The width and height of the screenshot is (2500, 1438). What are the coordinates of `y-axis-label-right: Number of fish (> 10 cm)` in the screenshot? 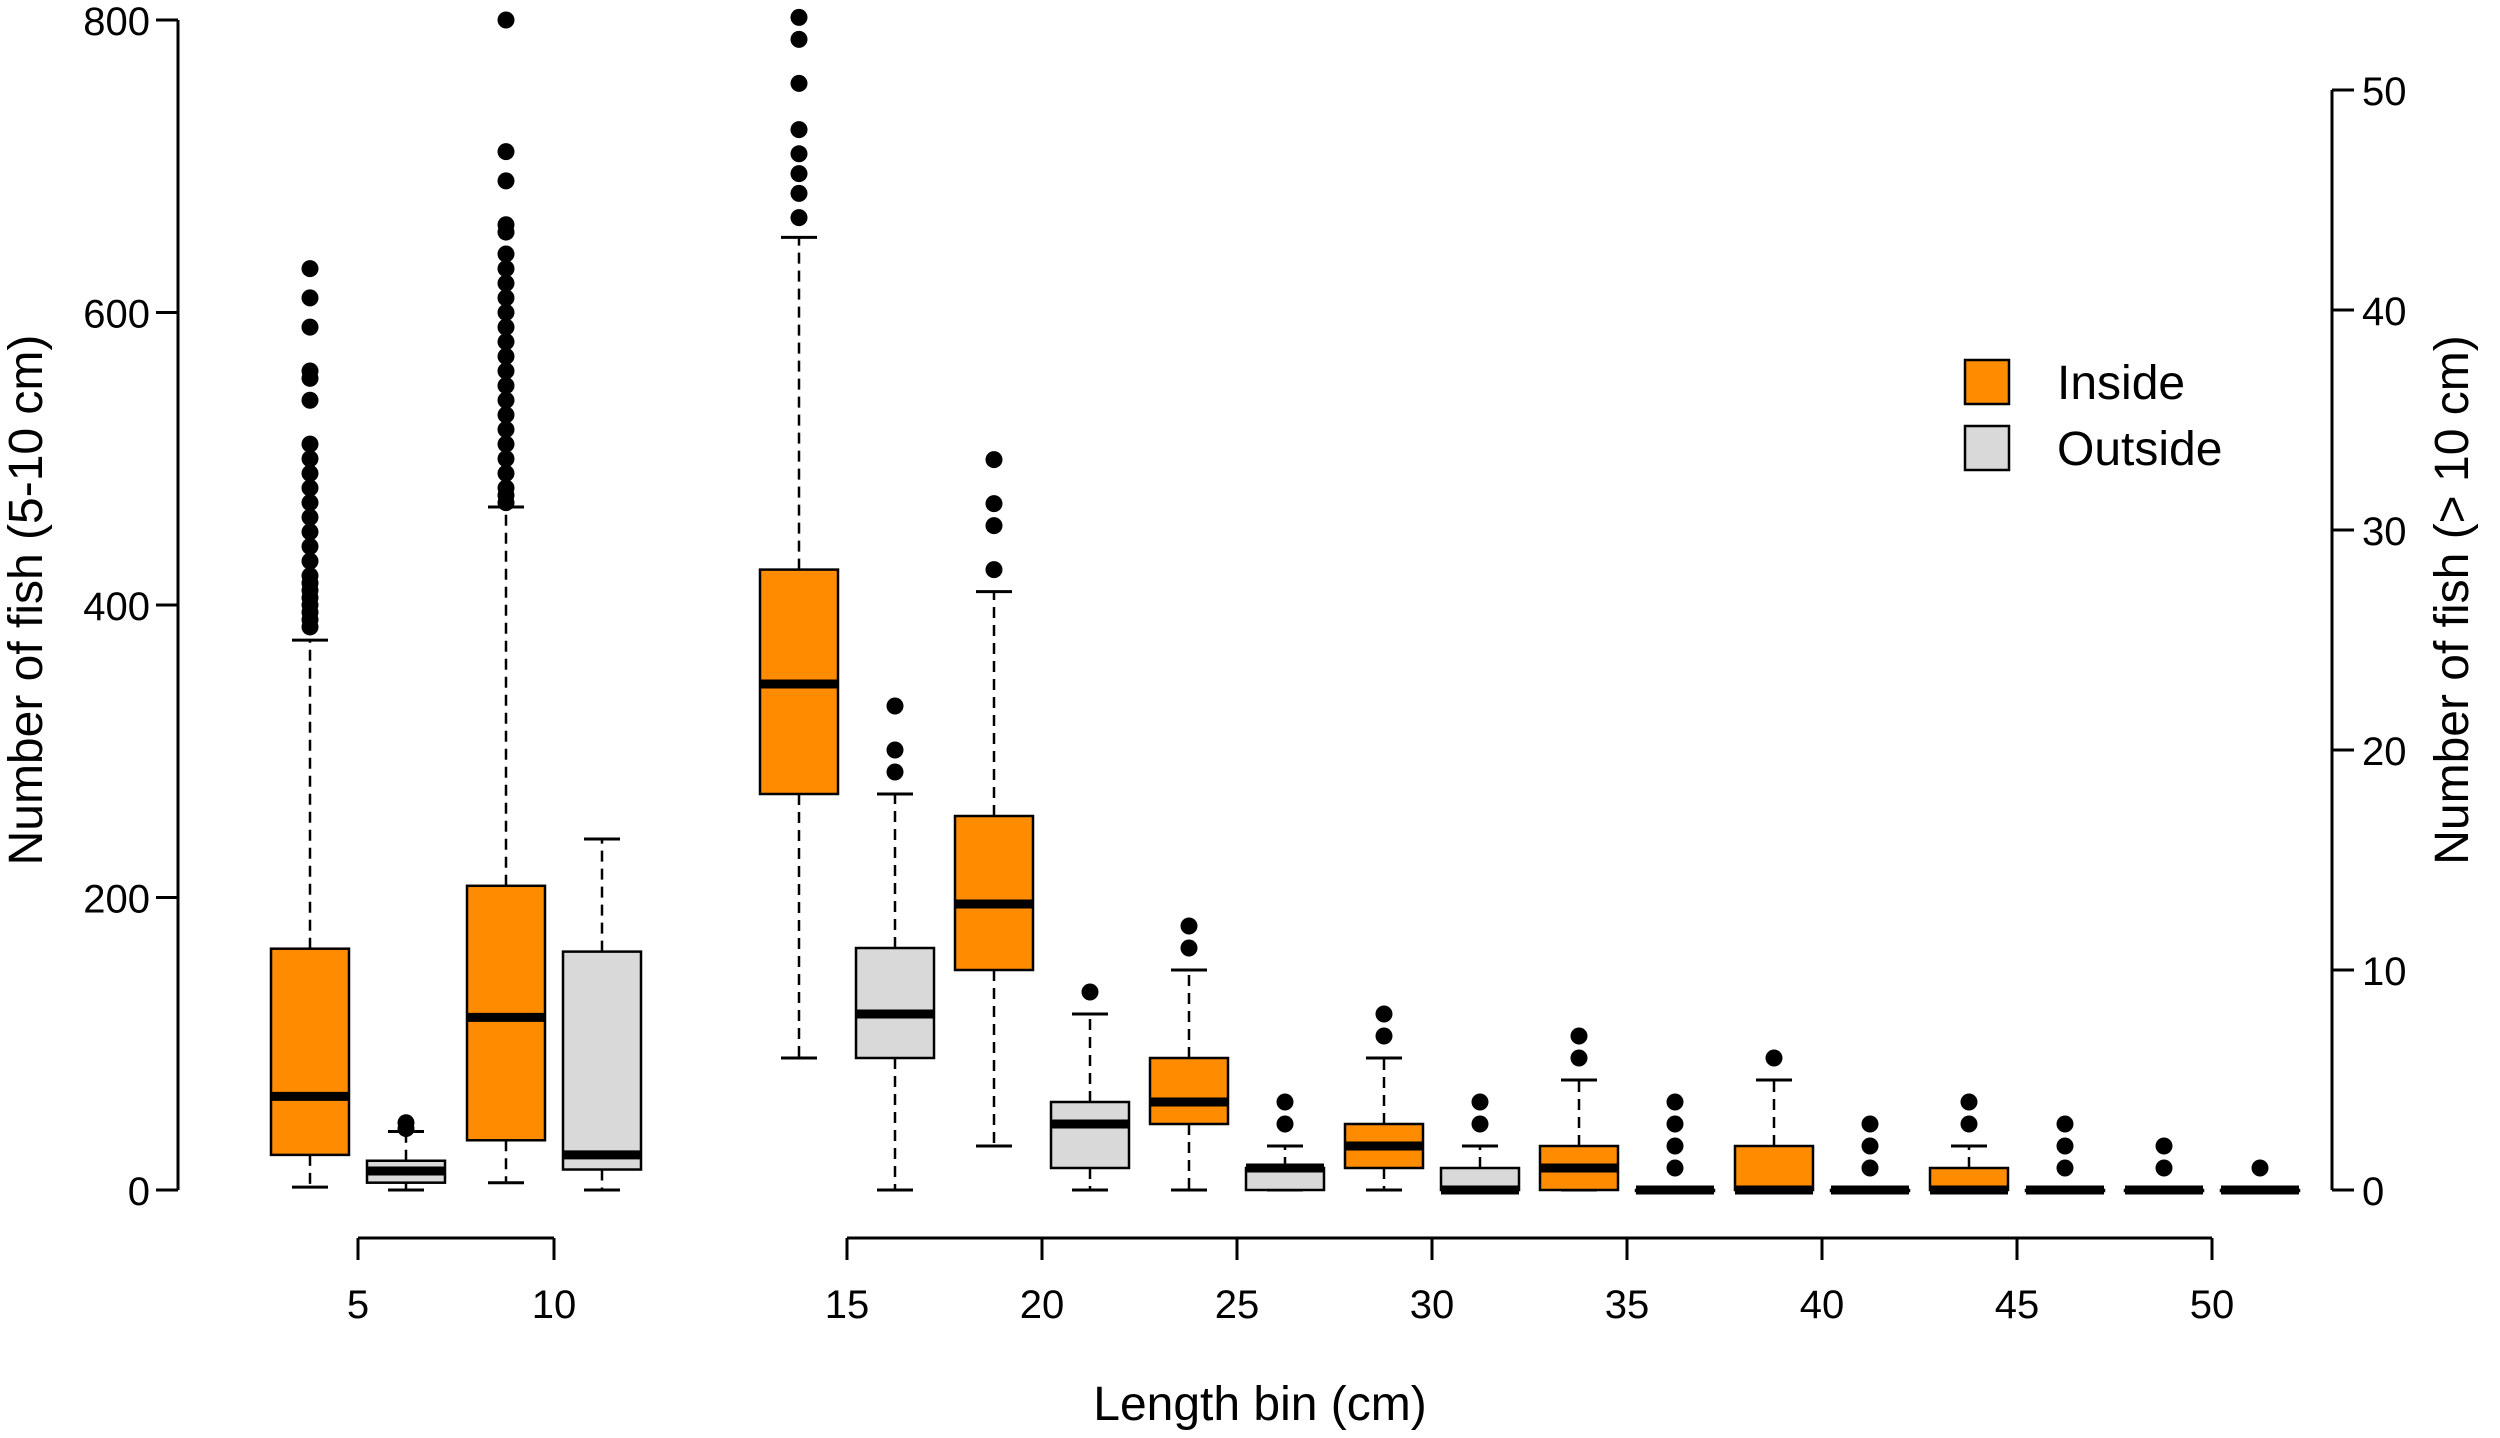 It's located at (2452, 600).